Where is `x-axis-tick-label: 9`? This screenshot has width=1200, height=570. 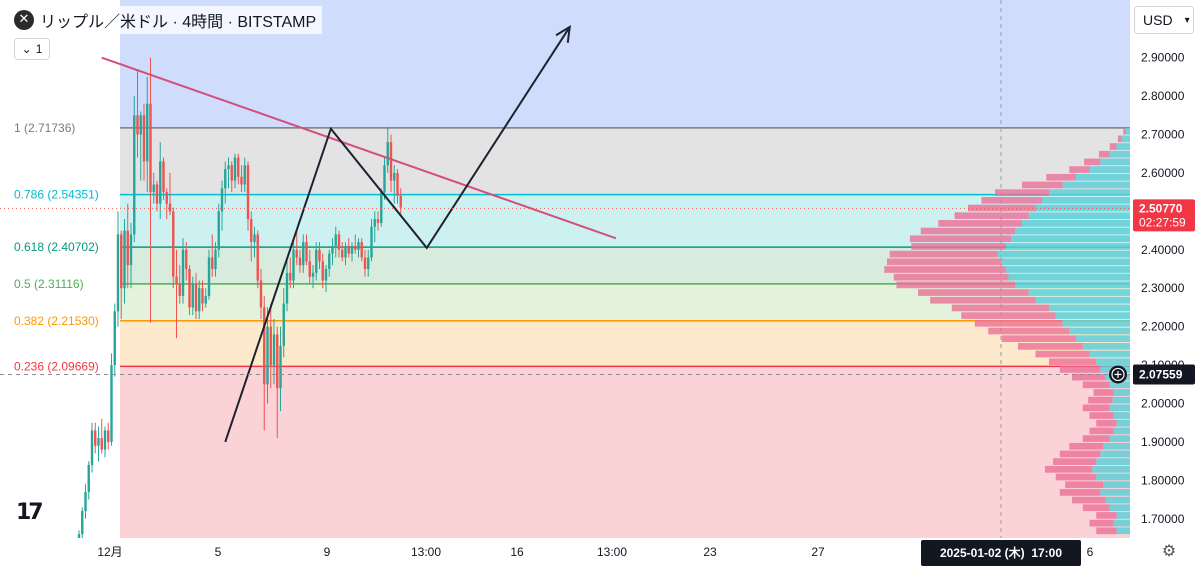
x-axis-tick-label: 9 is located at coordinates (327, 552).